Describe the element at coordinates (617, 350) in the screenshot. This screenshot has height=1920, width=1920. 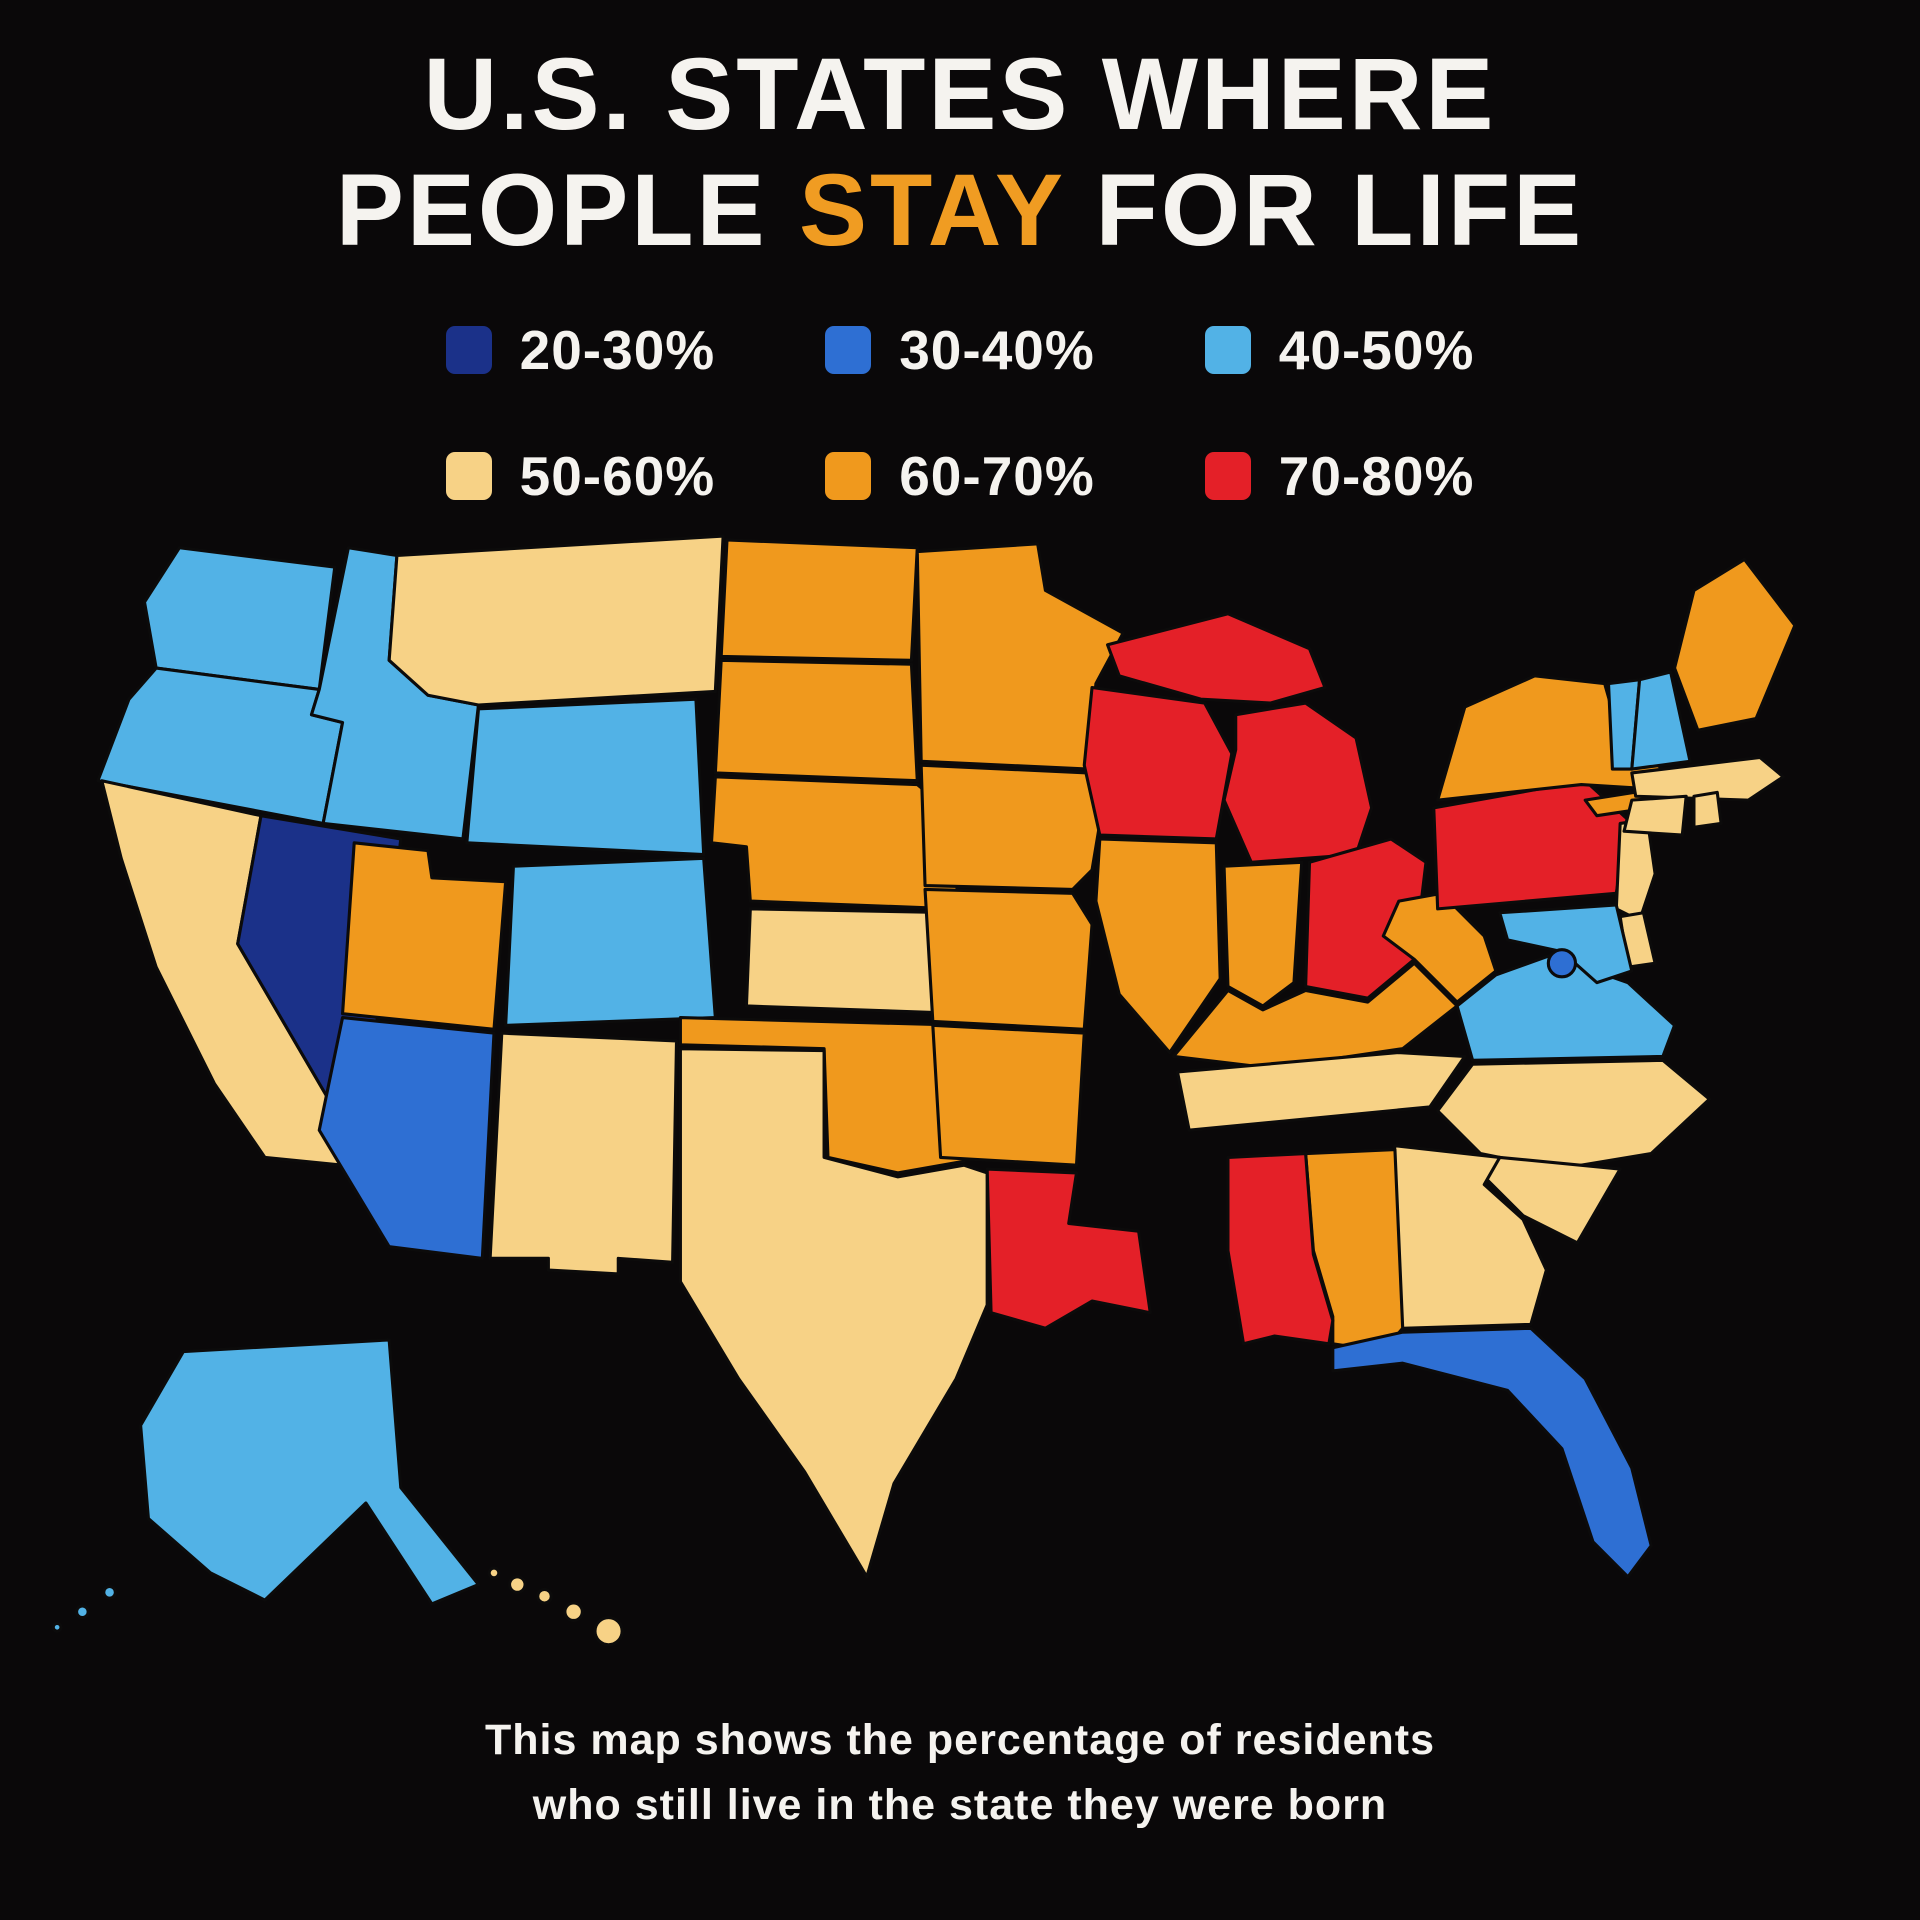
I see `legend-label: 20-30%` at that location.